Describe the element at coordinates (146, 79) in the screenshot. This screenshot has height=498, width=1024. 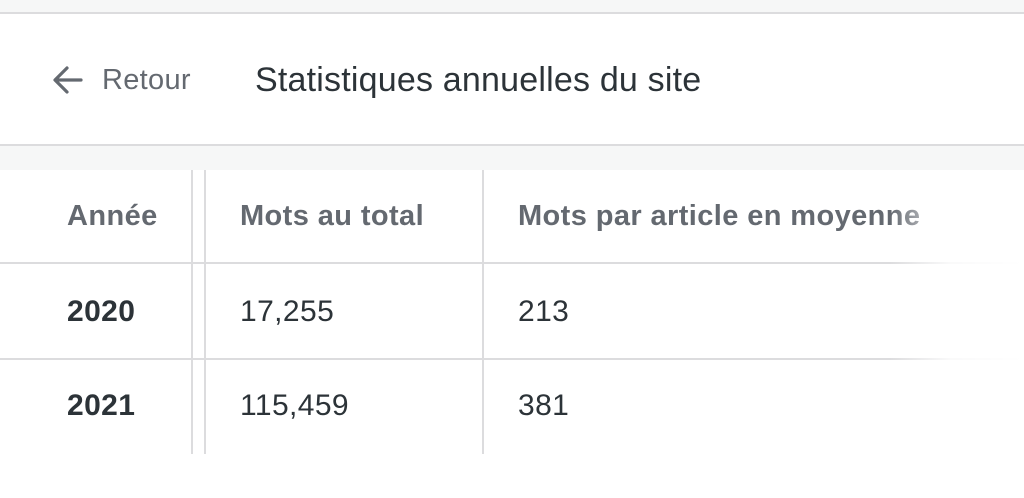
I see `back-label: Retour` at that location.